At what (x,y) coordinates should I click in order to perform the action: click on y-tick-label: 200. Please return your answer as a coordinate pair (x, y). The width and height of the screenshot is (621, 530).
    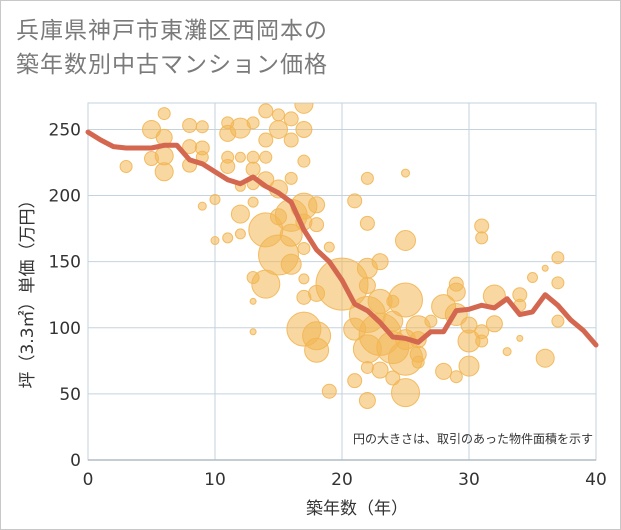
    Looking at the image, I should click on (65, 197).